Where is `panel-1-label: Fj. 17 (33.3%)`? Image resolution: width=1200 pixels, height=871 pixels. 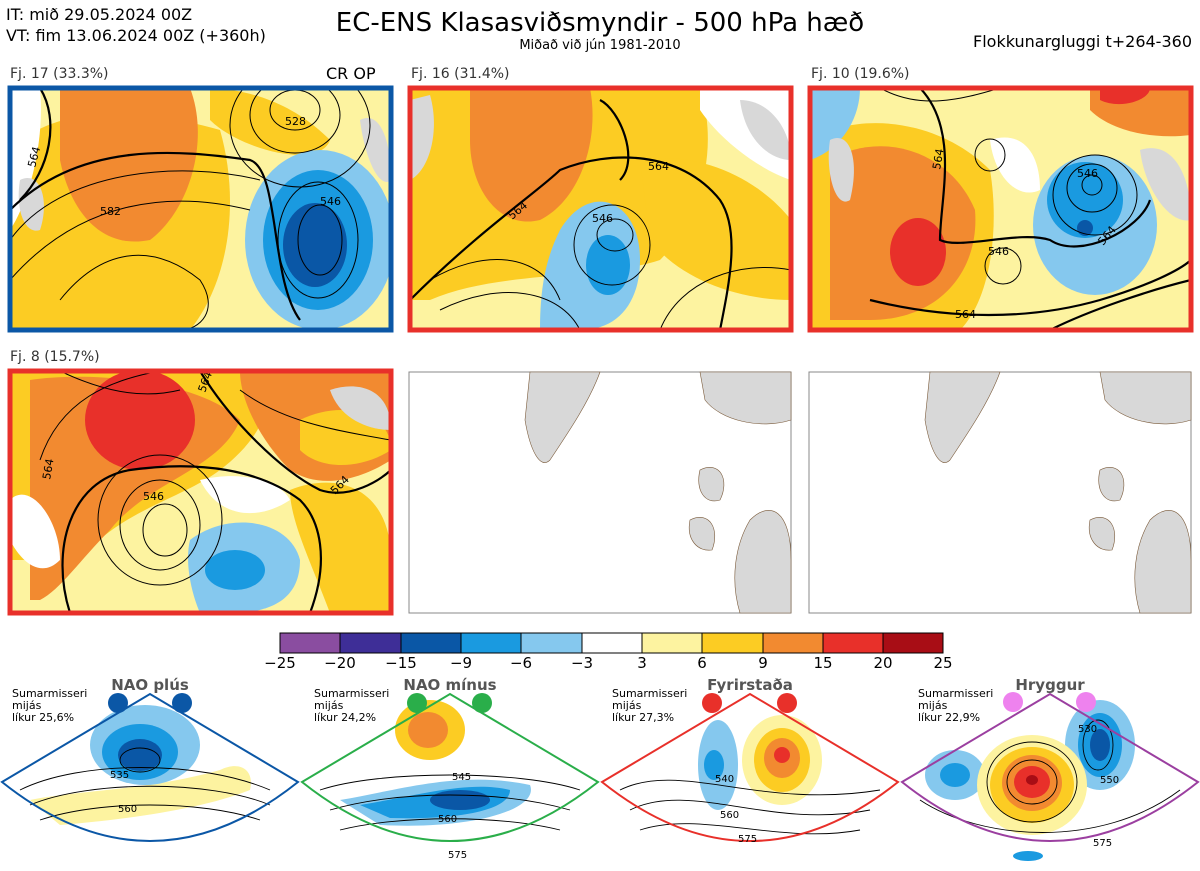
panel-1-label: Fj. 17 (33.3%) is located at coordinates (59, 74).